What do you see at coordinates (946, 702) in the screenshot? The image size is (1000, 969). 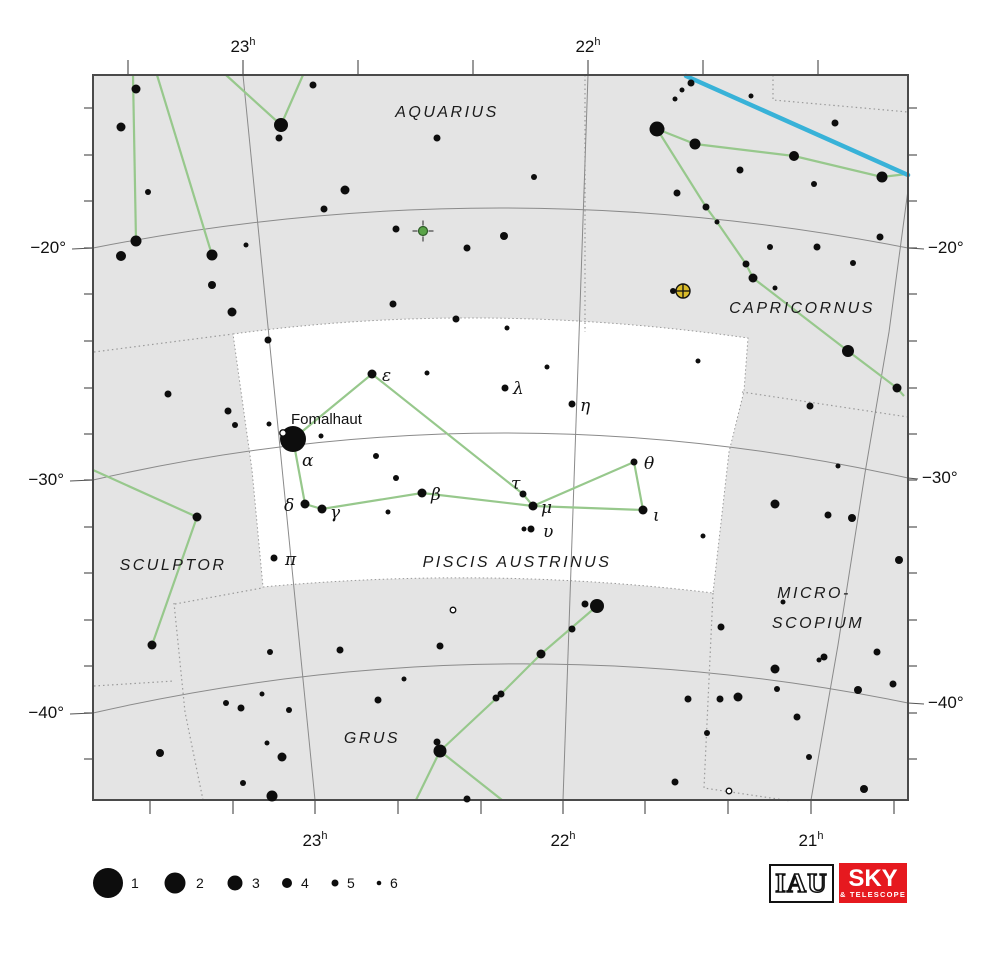 I see `dec-label-right: −40°` at bounding box center [946, 702].